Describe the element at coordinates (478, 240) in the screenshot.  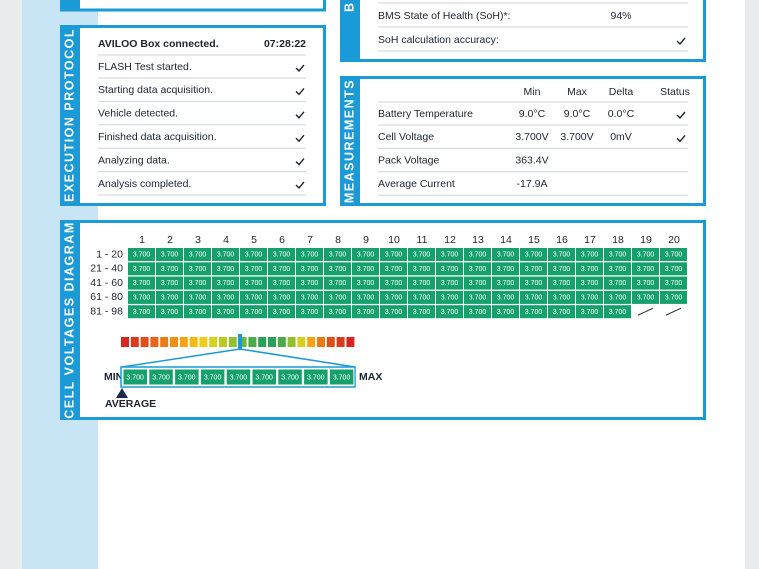
I see `column-number: 13` at that location.